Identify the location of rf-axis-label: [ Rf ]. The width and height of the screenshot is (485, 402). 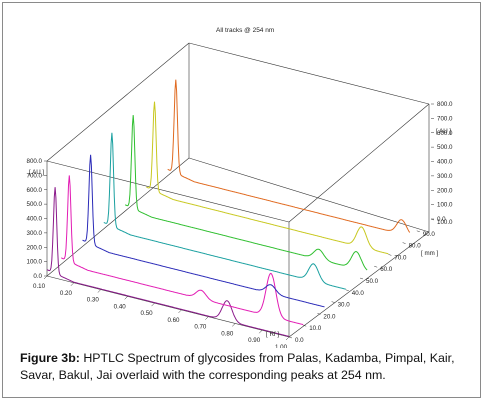
(272, 334).